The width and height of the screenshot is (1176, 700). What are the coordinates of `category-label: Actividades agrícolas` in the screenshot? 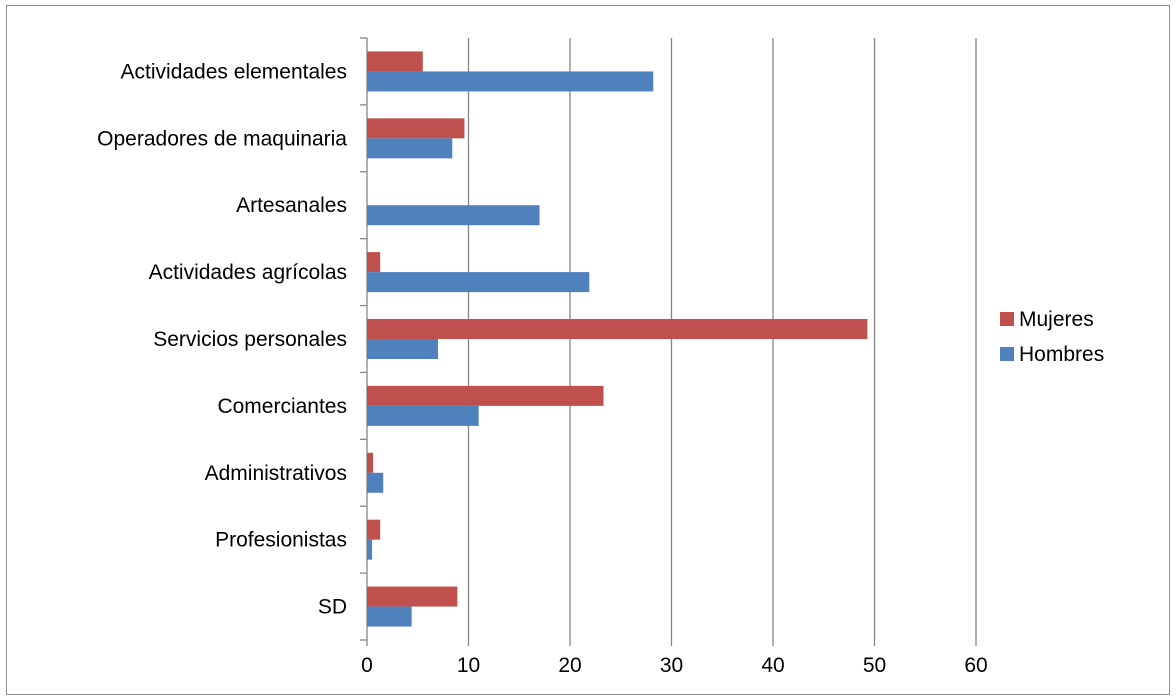 It's located at (248, 272).